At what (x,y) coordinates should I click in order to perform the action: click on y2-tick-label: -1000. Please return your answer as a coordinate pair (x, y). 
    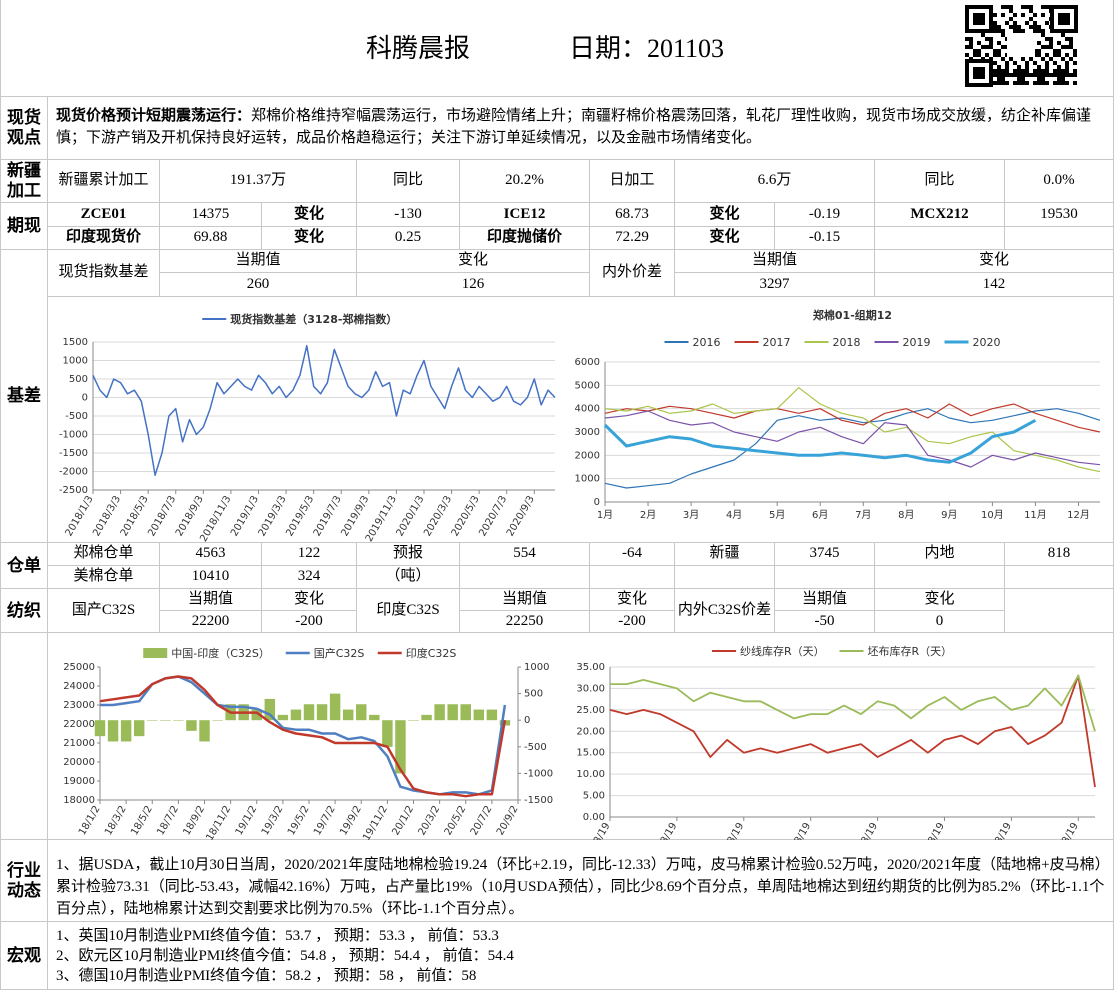
    Looking at the image, I should click on (538, 773).